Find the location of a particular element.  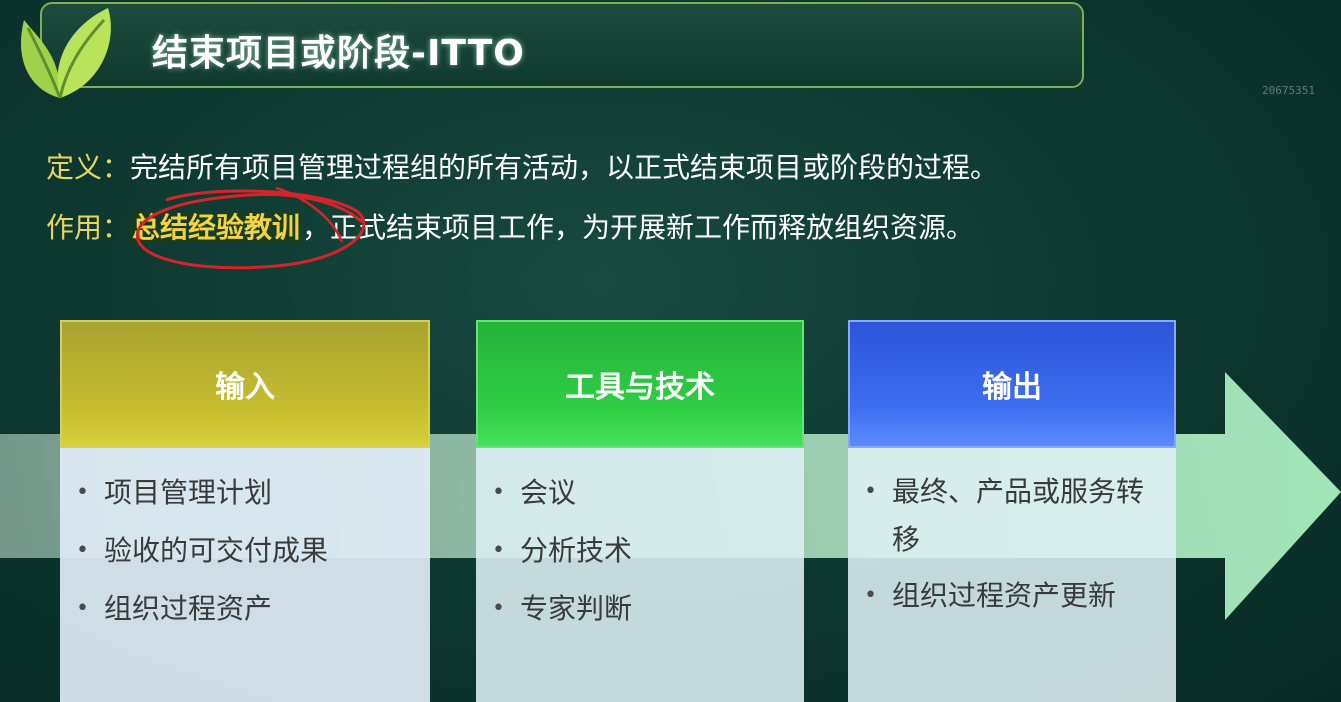

tools-list: • 会议 • 分析技术 • 专家判断 is located at coordinates (640, 575).